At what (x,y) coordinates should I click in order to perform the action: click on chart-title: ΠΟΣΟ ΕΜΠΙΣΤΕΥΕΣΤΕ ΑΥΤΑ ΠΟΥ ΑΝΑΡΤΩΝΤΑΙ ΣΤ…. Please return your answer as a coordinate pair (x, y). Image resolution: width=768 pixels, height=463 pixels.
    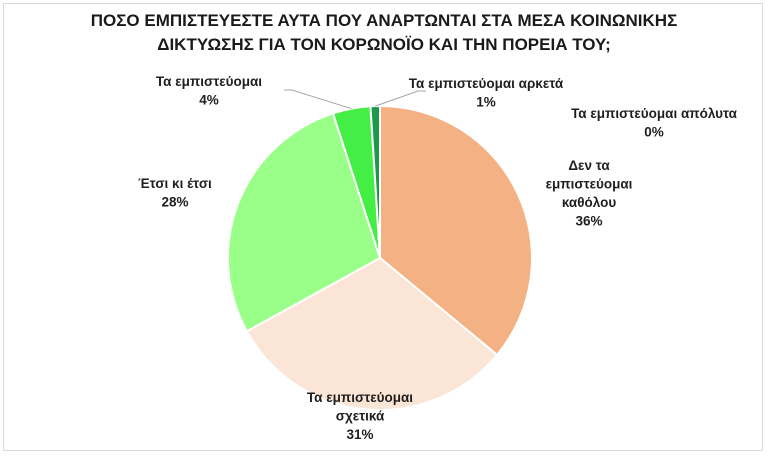
    Looking at the image, I should click on (384, 33).